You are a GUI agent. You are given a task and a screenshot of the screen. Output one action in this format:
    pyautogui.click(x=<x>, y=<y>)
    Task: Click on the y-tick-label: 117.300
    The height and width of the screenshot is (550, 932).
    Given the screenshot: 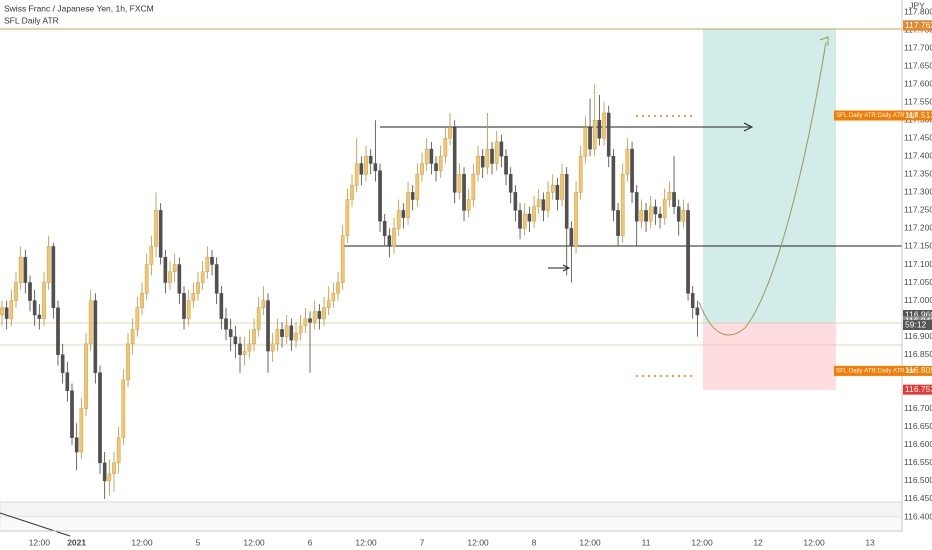 What is the action you would take?
    pyautogui.click(x=918, y=192)
    